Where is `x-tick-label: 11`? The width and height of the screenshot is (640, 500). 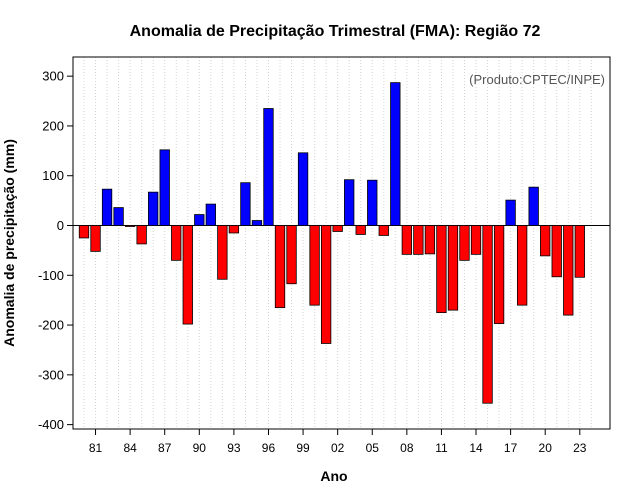
x-tick-label: 11 is located at coordinates (441, 448).